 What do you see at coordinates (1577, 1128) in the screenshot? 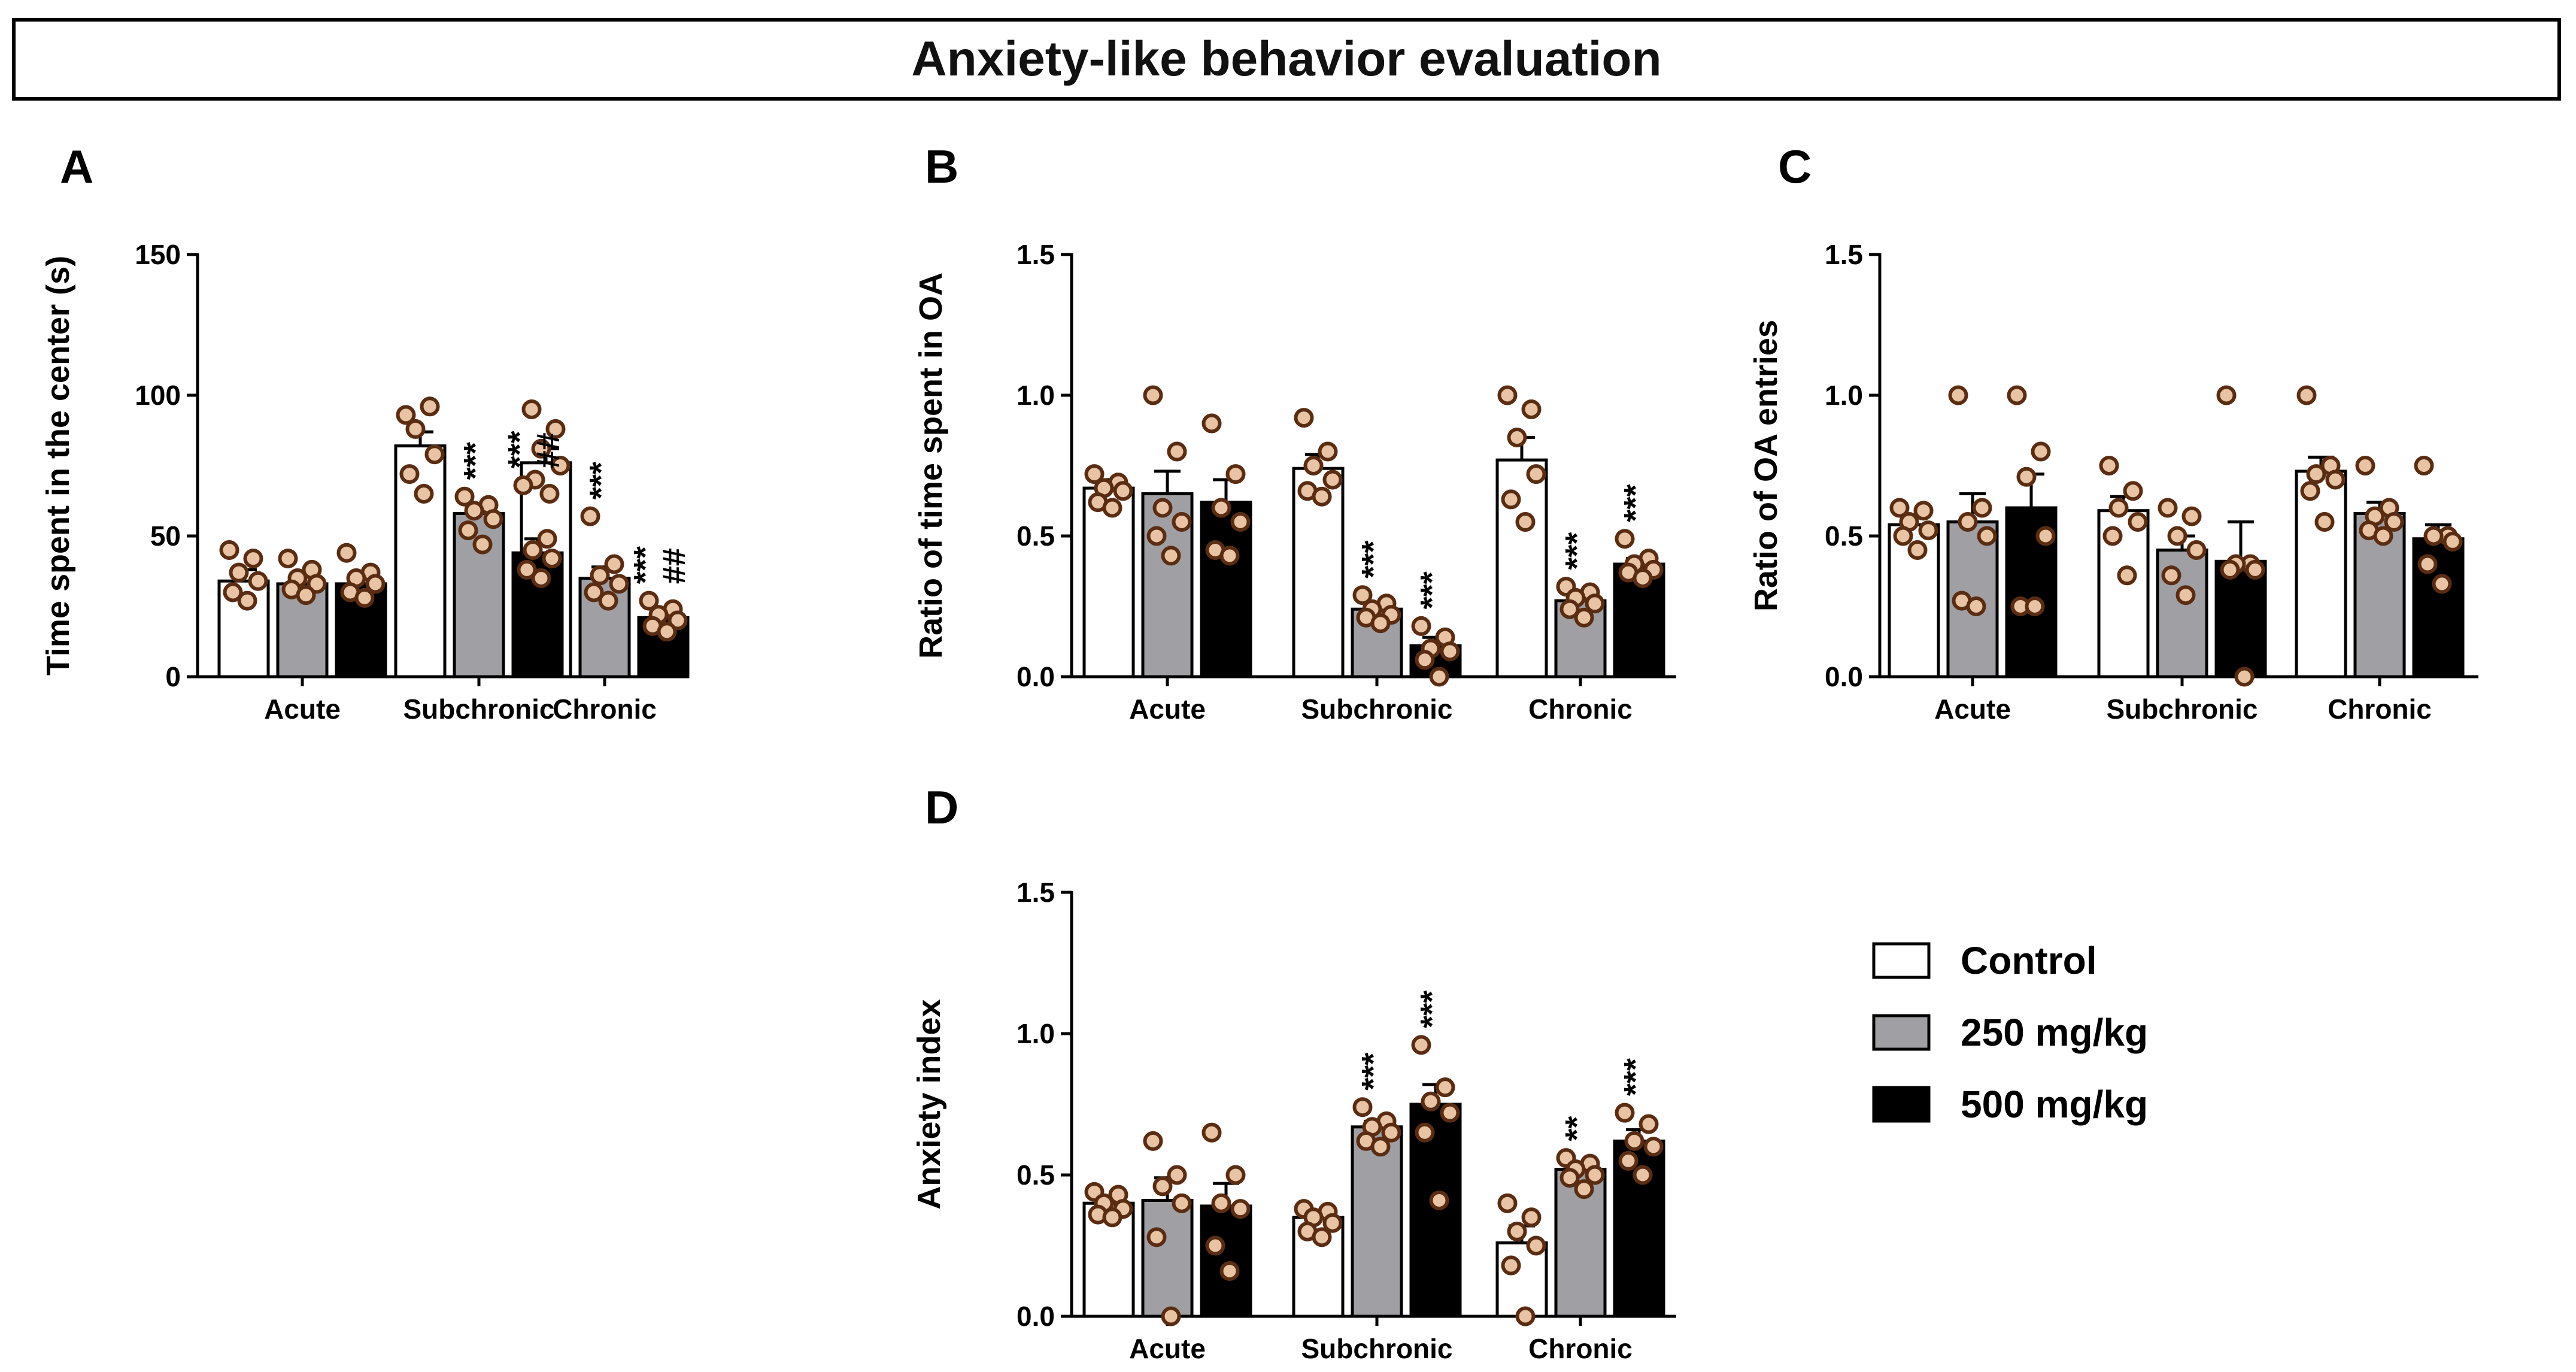
I see `significance-marker: **` at bounding box center [1577, 1128].